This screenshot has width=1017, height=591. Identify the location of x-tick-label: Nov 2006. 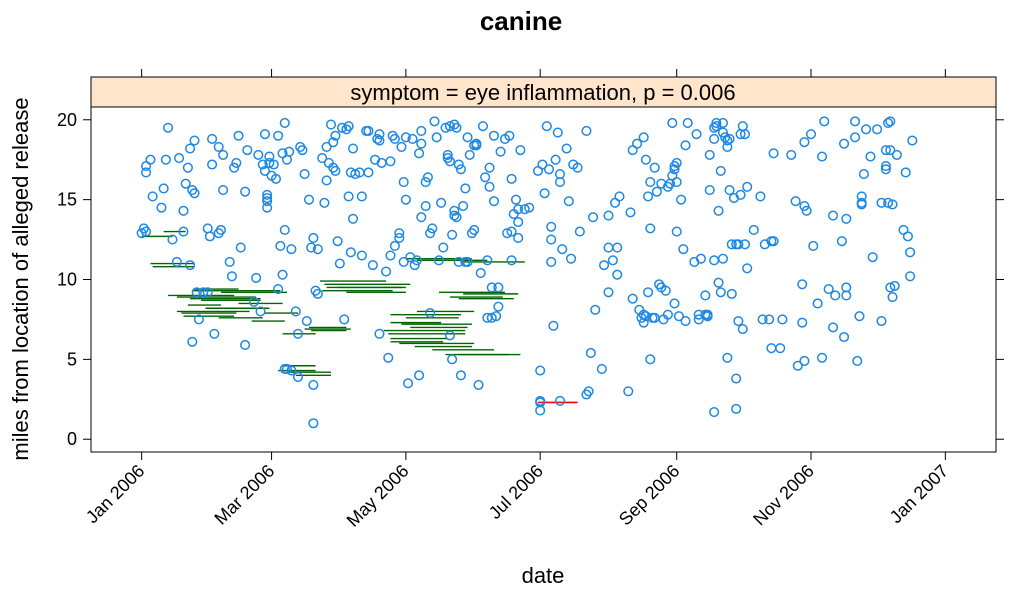
(783, 495).